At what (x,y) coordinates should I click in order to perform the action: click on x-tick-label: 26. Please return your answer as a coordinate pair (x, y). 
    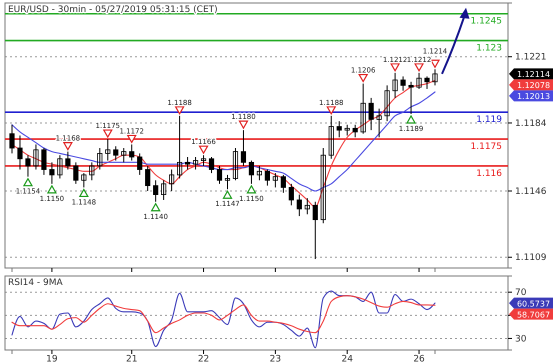
    Looking at the image, I should click on (419, 358).